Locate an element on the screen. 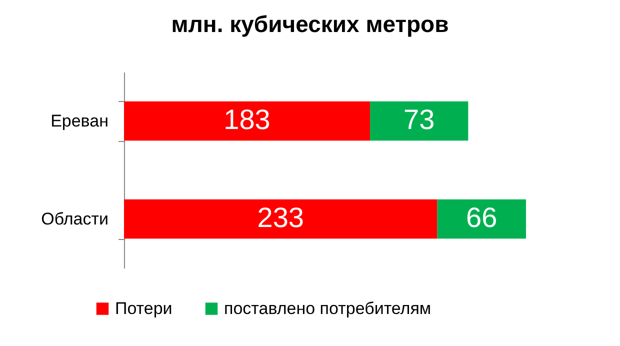 This screenshot has height=346, width=620. y-tick-label: Области is located at coordinates (74, 219).